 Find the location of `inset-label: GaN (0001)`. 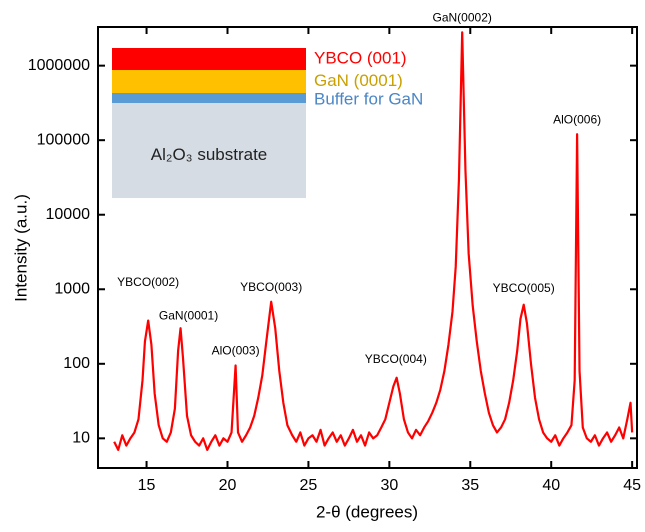

inset-label: GaN (0001) is located at coordinates (358, 80).